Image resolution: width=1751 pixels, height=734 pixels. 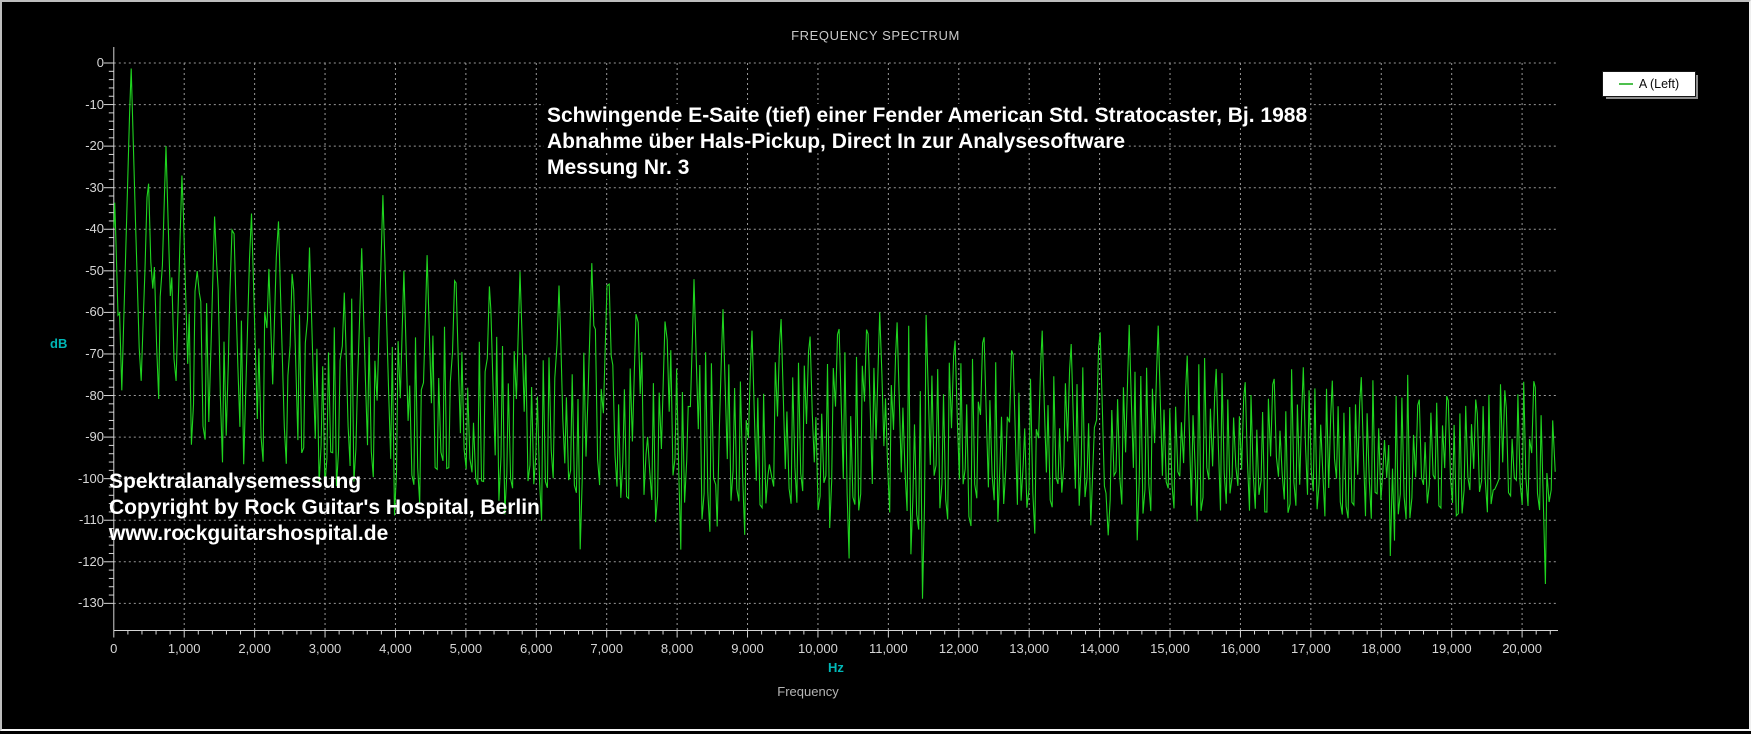 I want to click on annotation-line: Spektralanalysemessung, so click(x=235, y=481).